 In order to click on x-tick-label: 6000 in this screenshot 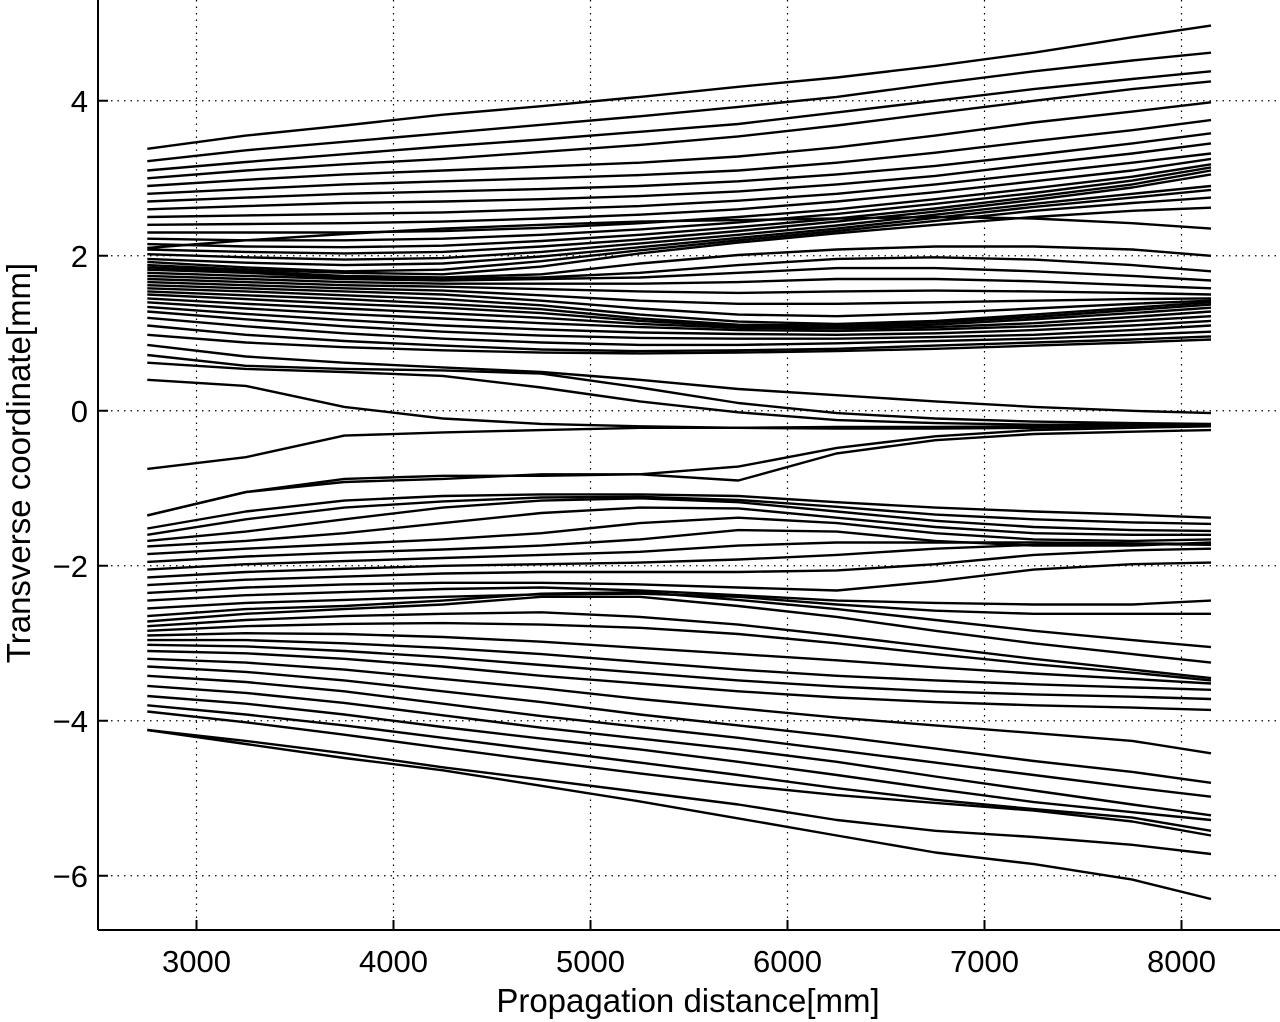, I will do `click(787, 961)`.